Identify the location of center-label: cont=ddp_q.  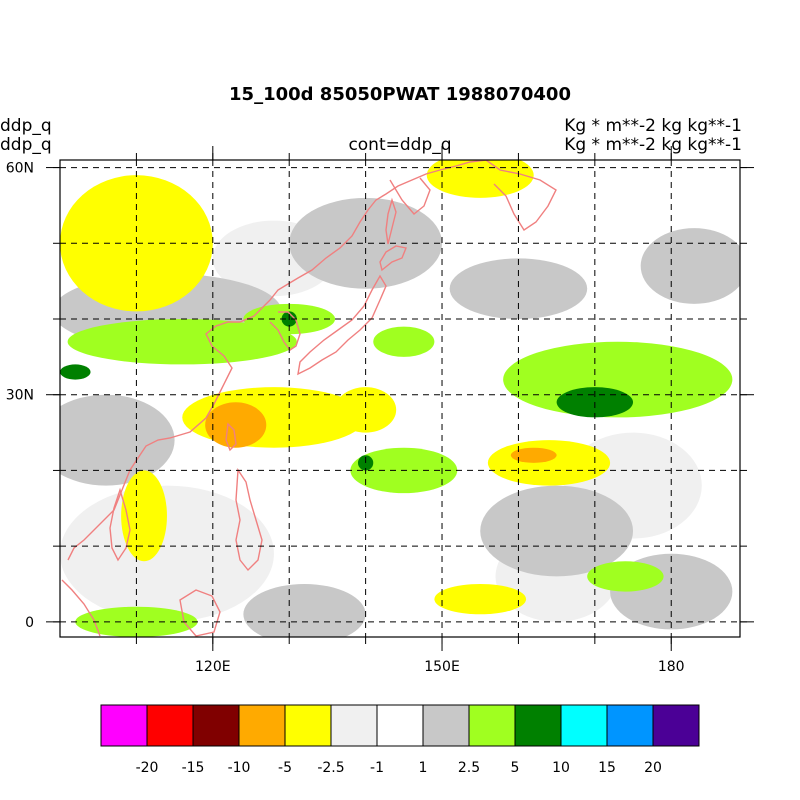
(400, 145).